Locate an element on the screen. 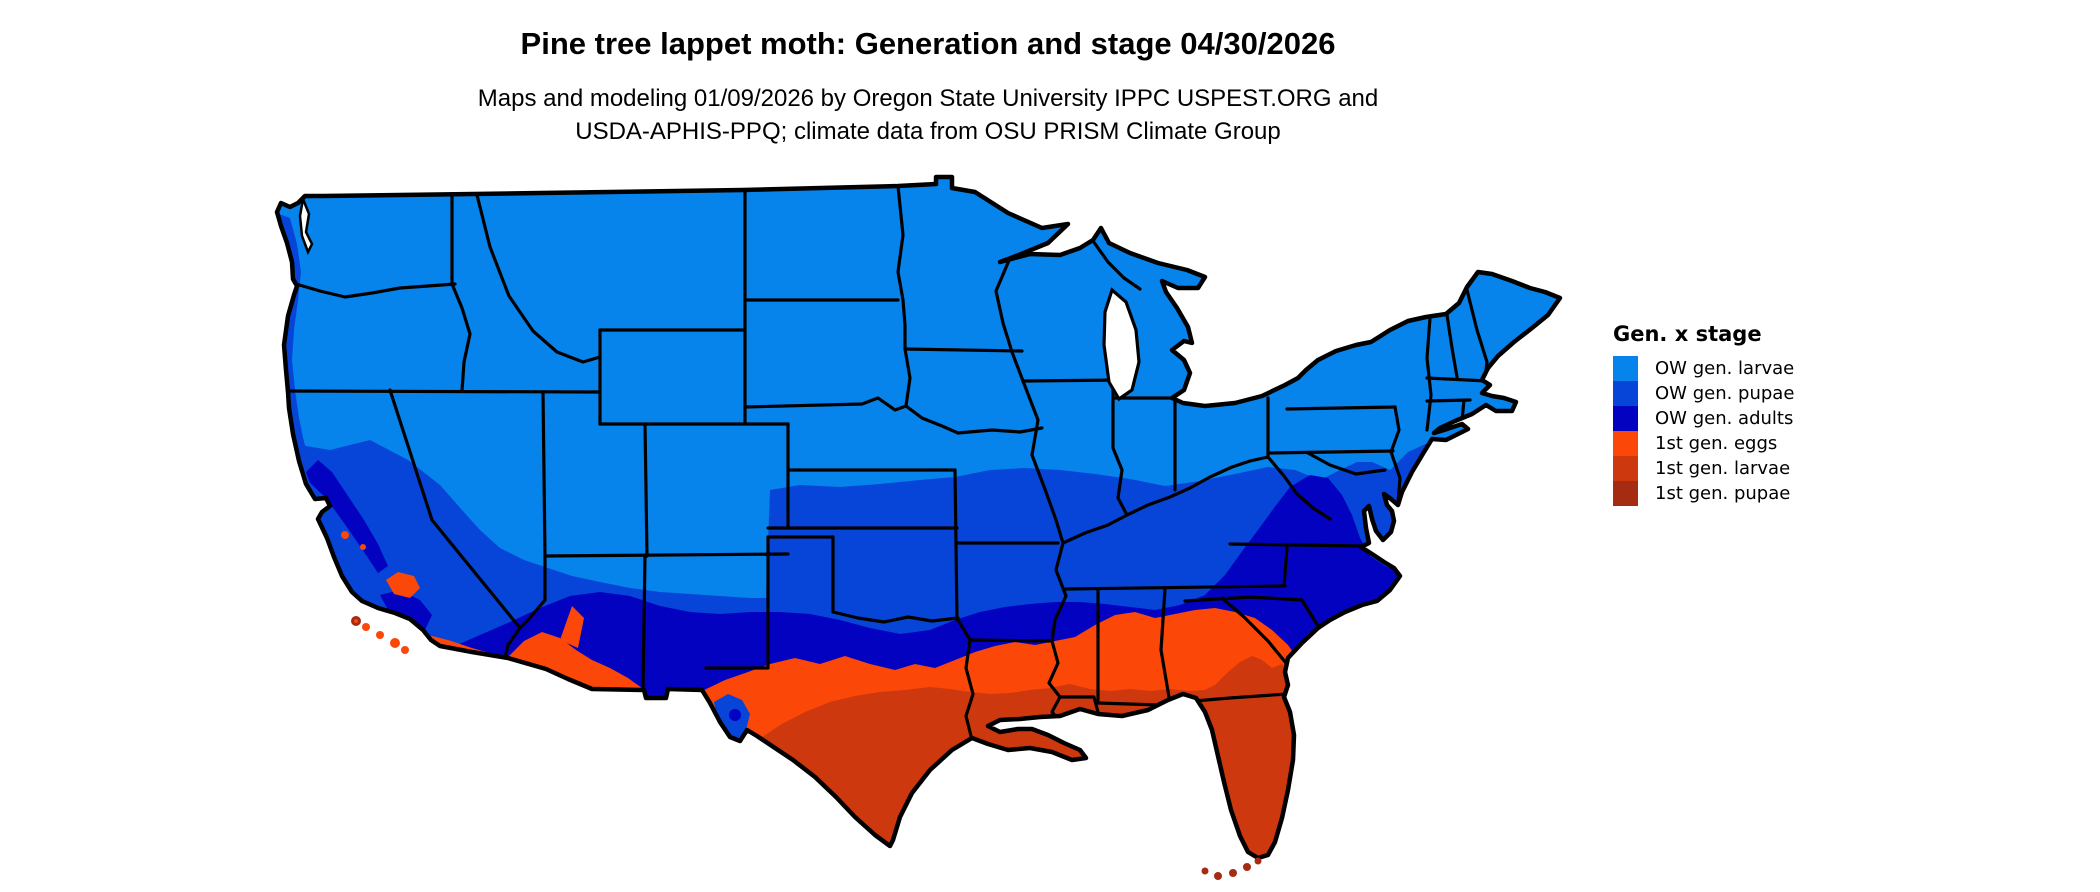 This screenshot has height=892, width=2100. legend-swatch-ow-larvae is located at coordinates (1625, 368).